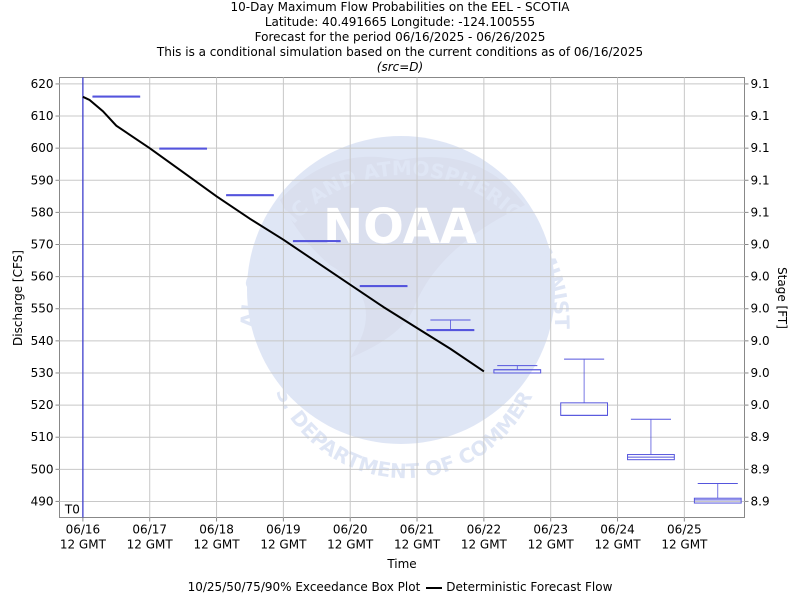  I want to click on chart-source-note: (src=D), so click(400, 67).